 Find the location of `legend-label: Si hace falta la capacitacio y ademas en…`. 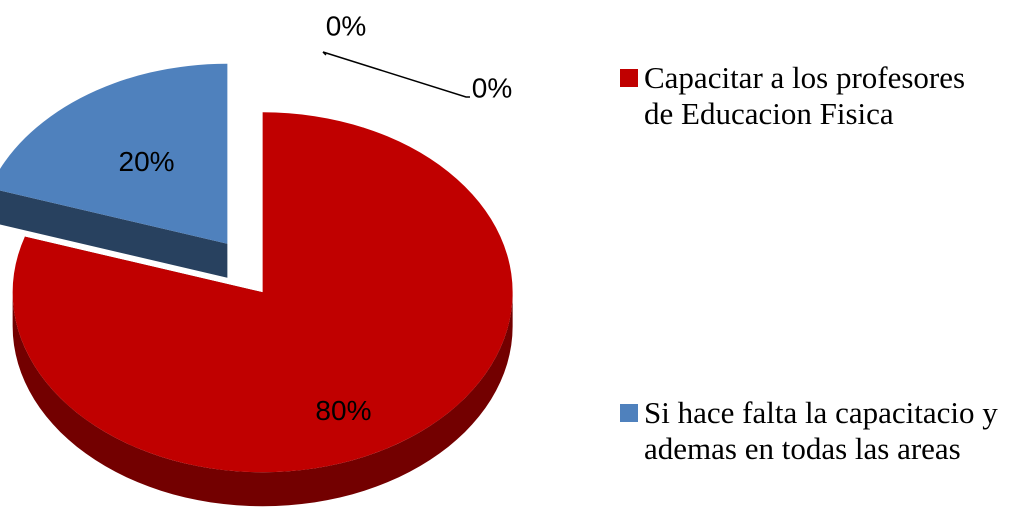

legend-label: Si hace falta la capacitacio y ademas en… is located at coordinates (821, 430).